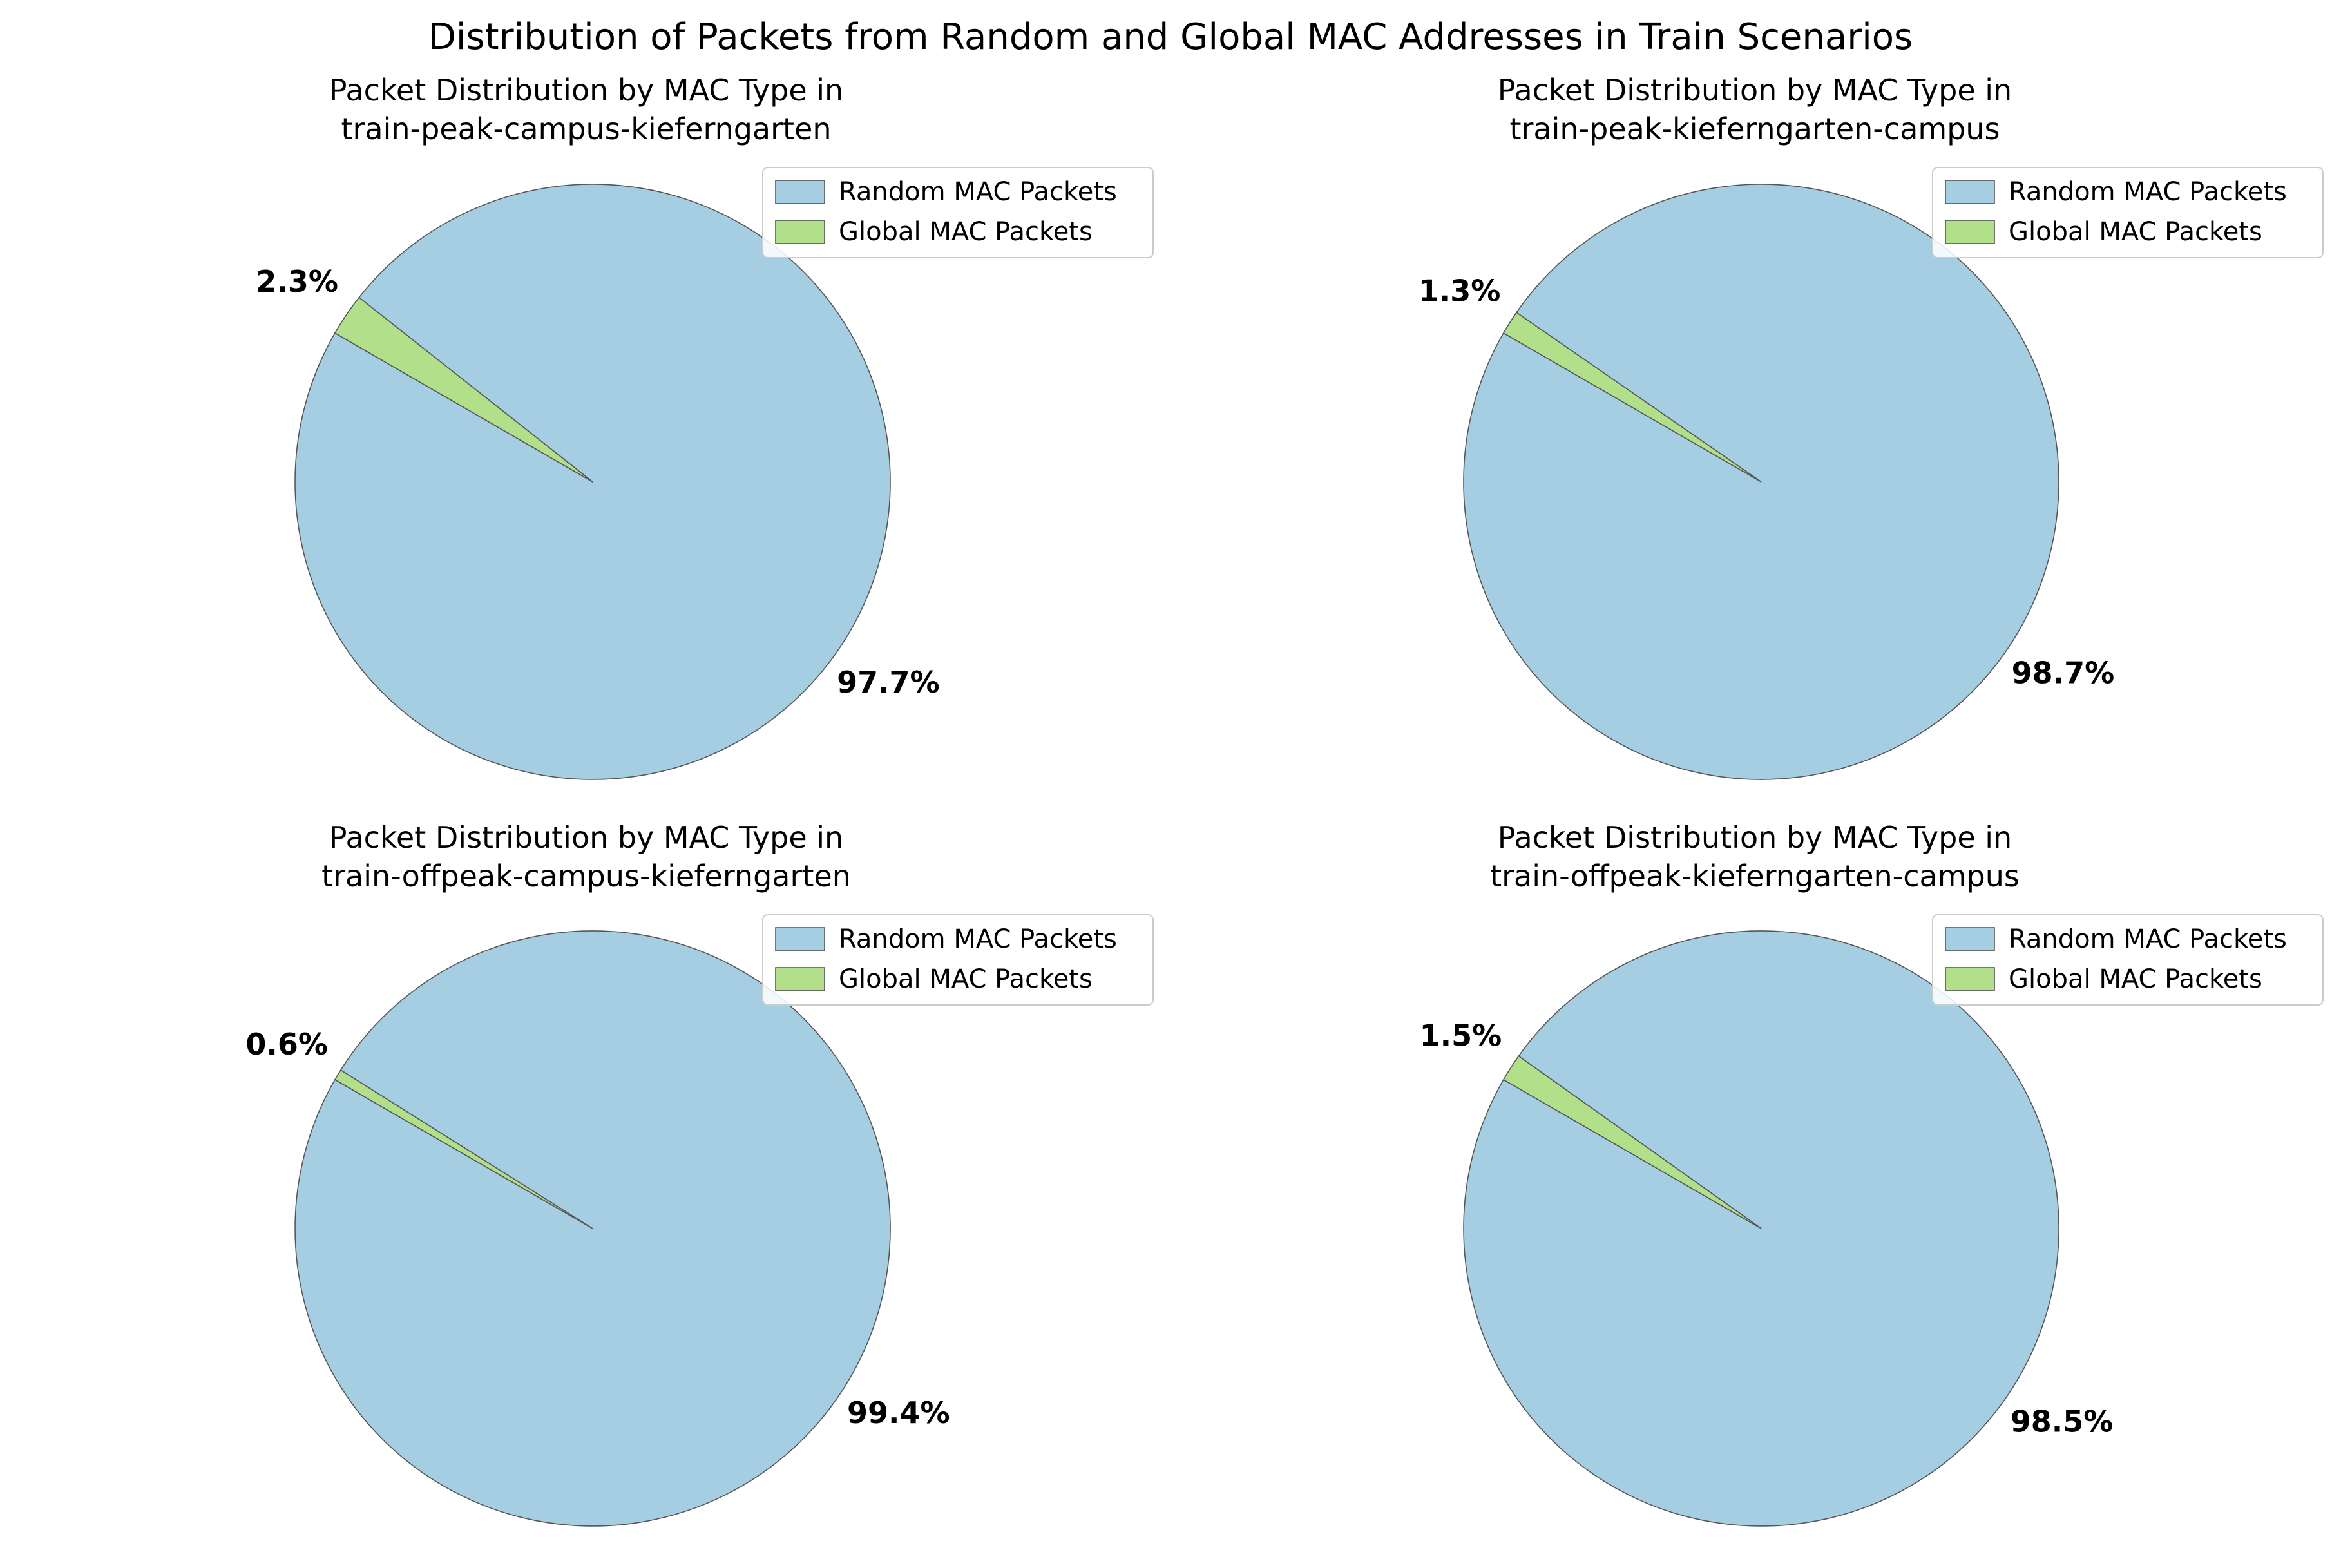 This screenshot has height=1568, width=2341. Describe the element at coordinates (888, 683) in the screenshot. I see `slice-percent-label: 97.7%` at that location.